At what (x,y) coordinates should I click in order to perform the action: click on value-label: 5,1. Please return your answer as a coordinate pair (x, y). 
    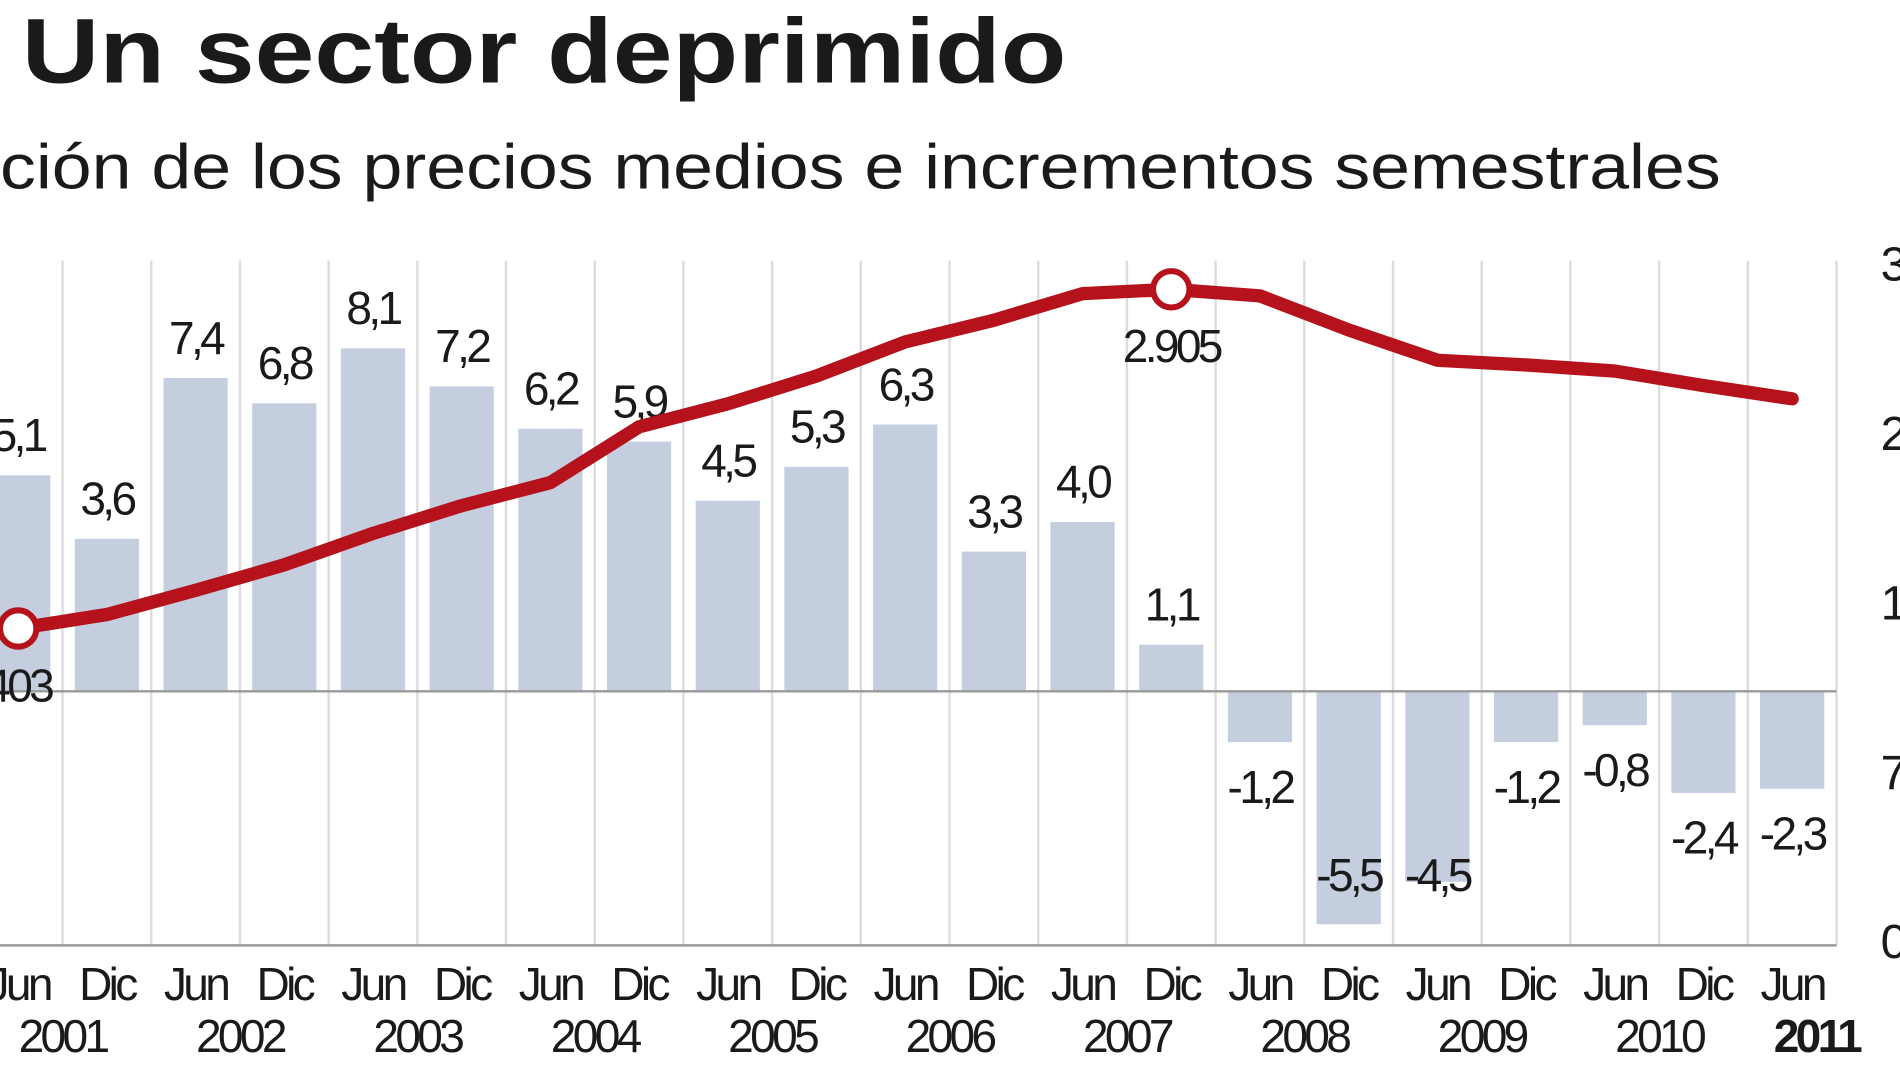
    Looking at the image, I should click on (23, 435).